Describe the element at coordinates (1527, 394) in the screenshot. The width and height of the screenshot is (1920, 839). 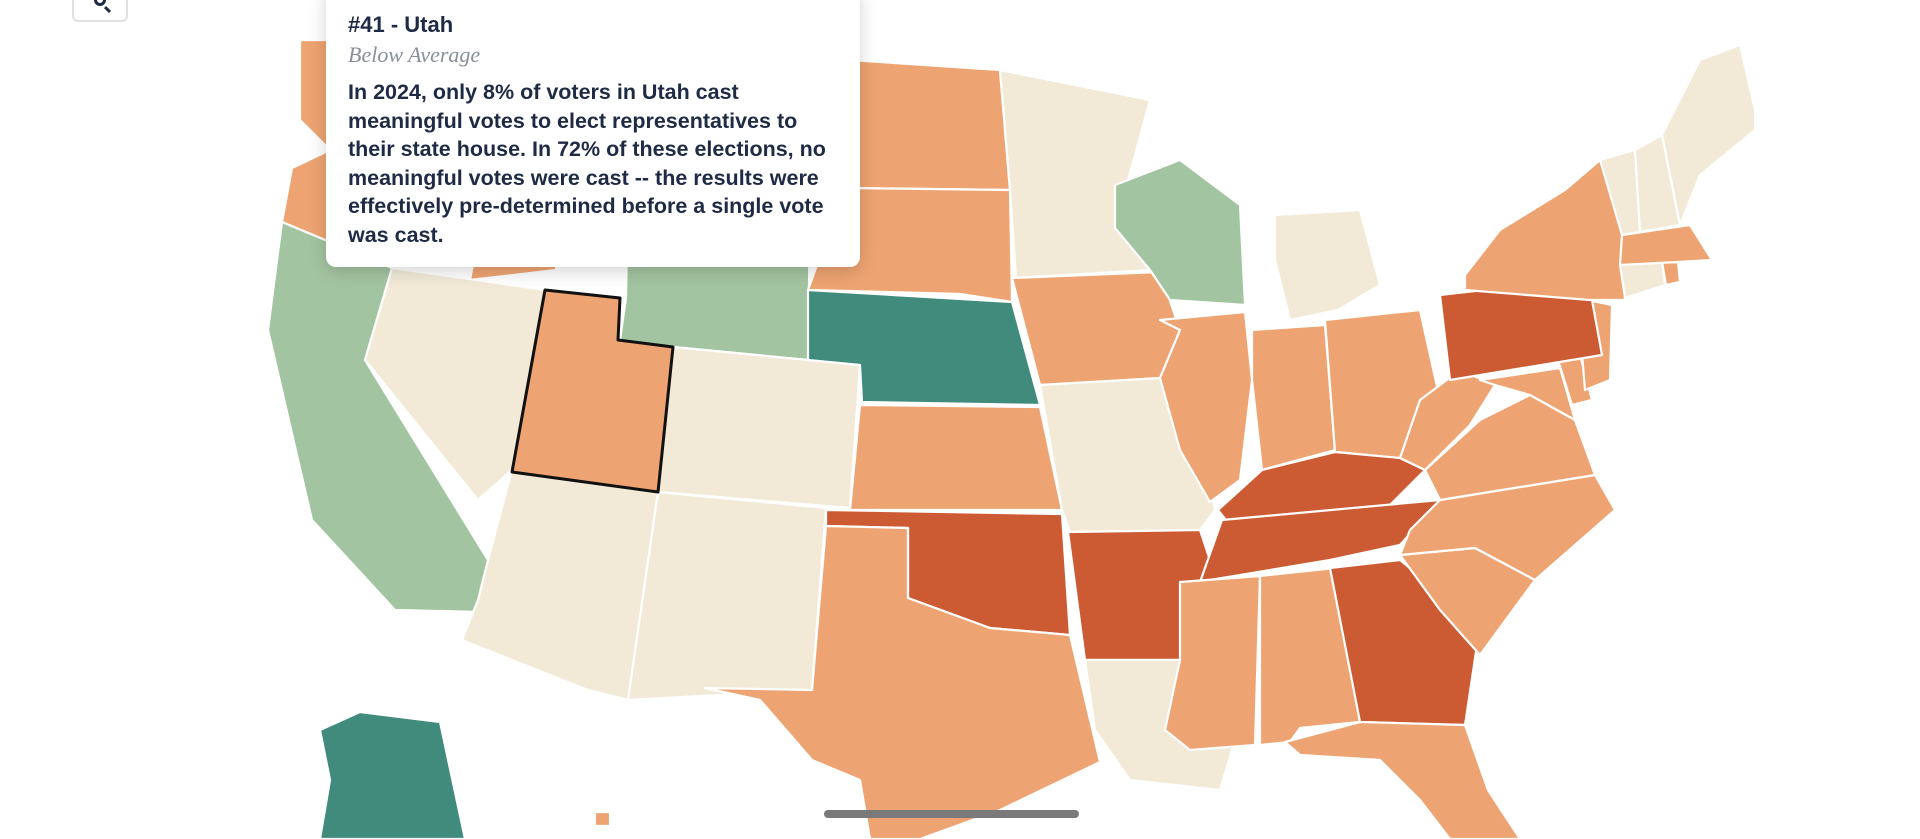
I see `state-maryland` at that location.